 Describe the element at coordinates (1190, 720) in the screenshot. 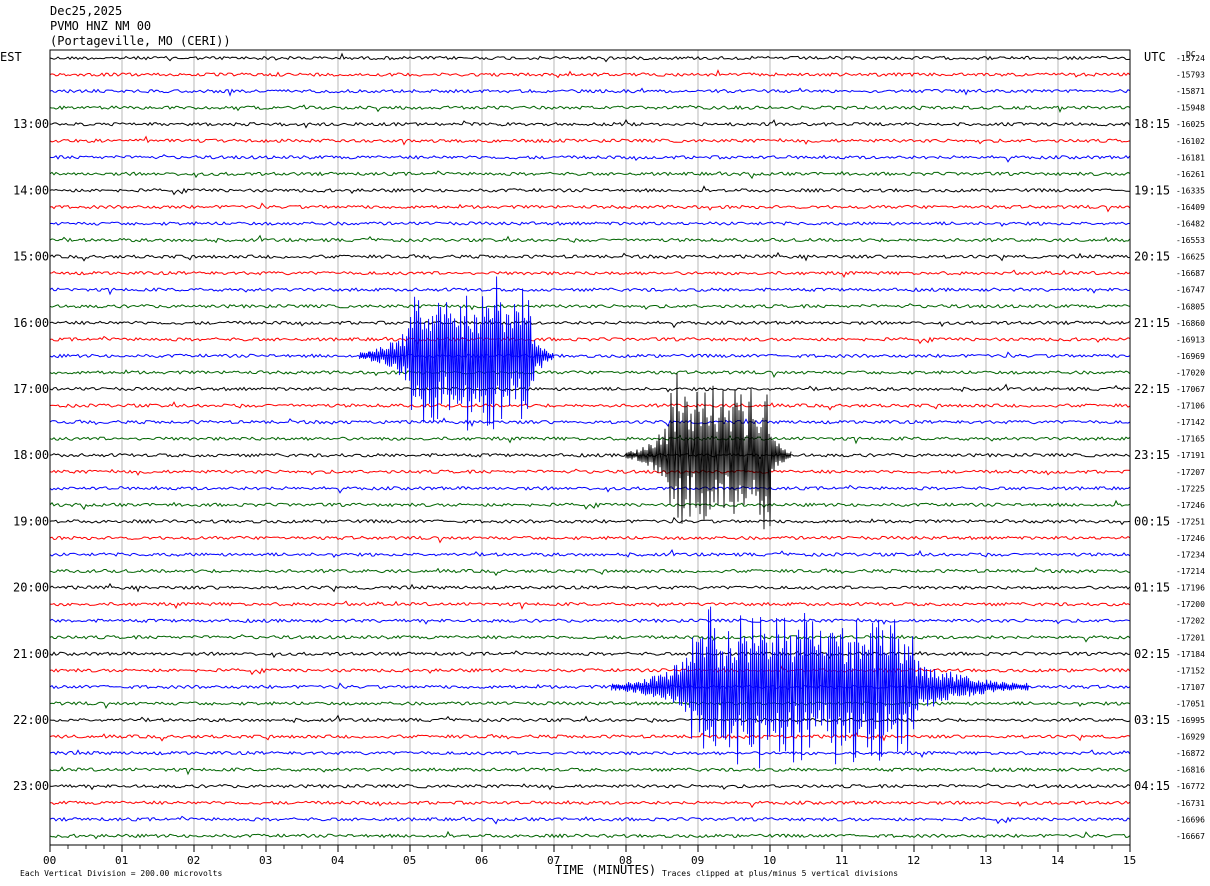

I see `dc-offset-label: -16995` at that location.